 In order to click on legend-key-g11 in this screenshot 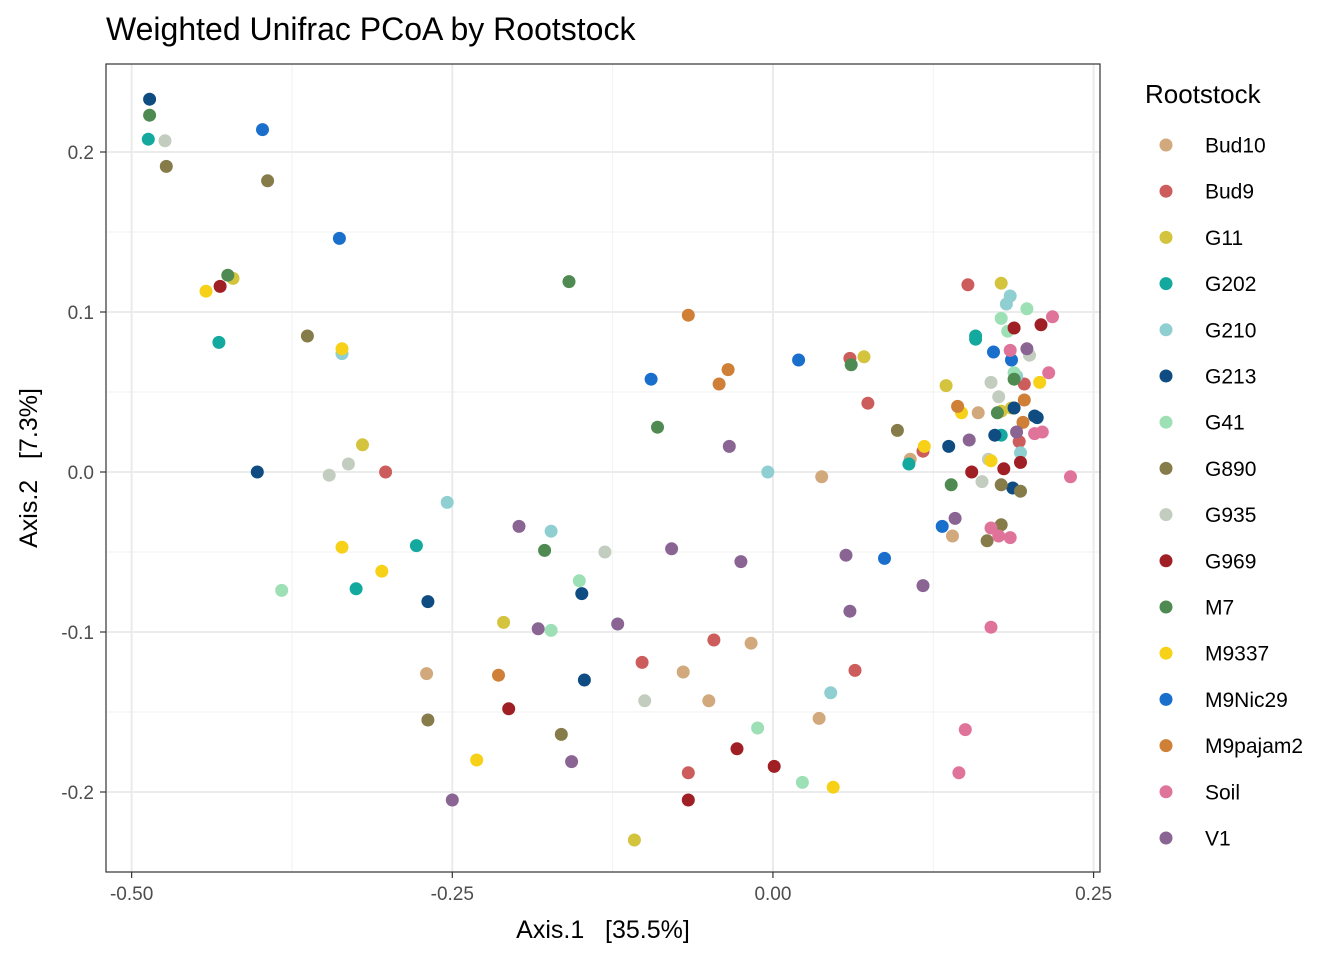, I will do `click(1166, 237)`.